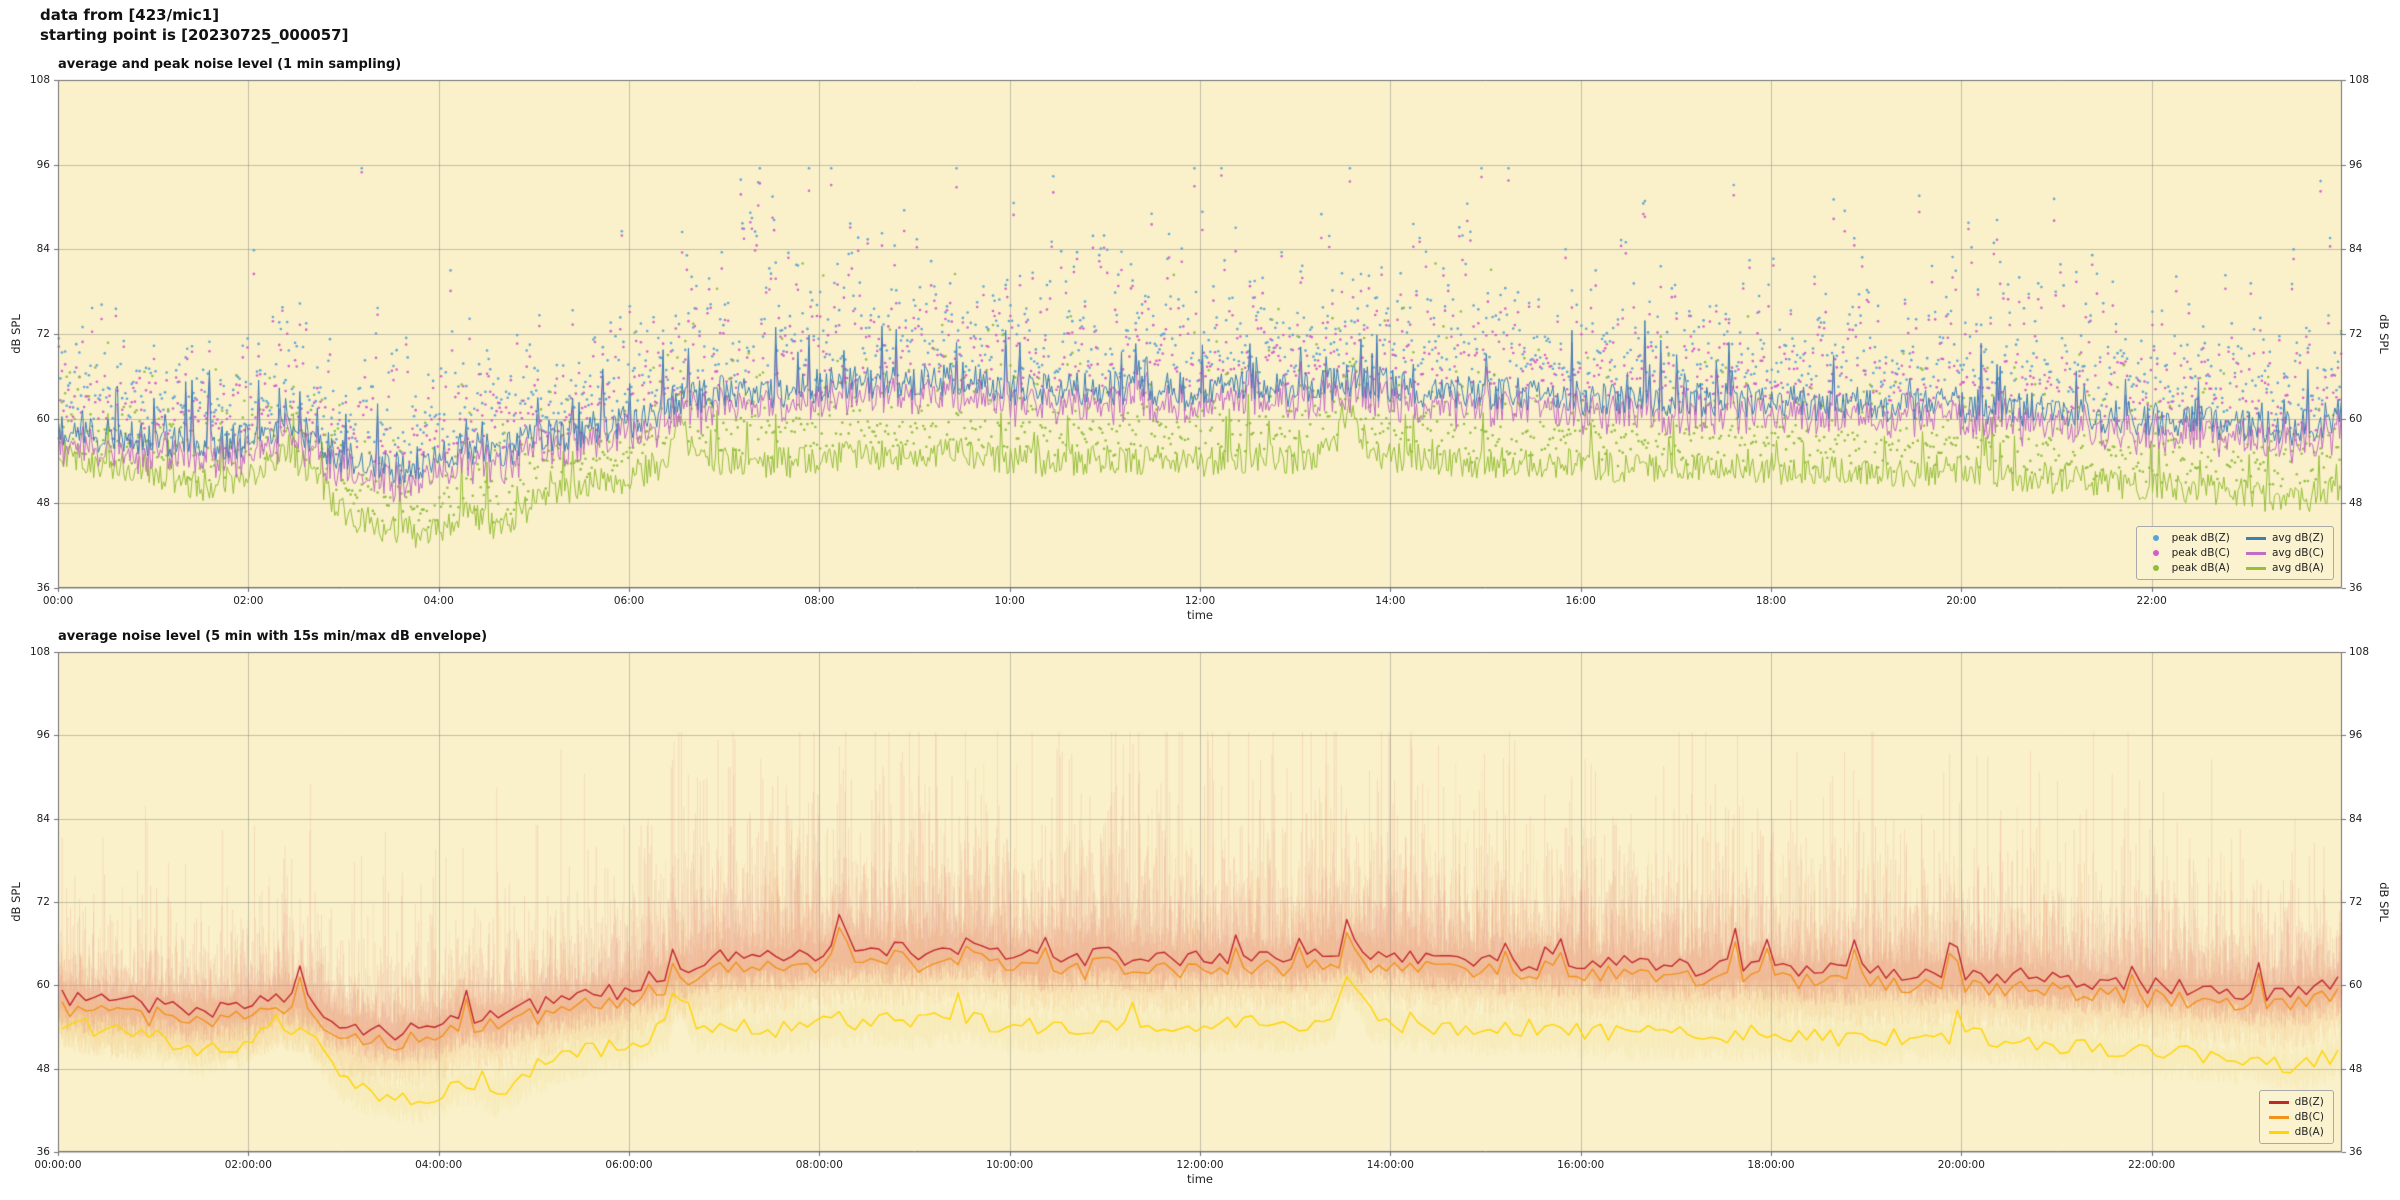 The image size is (2400, 1200). What do you see at coordinates (1200, 1165) in the screenshot?
I see `x-tick-label: 12:00:00` at bounding box center [1200, 1165].